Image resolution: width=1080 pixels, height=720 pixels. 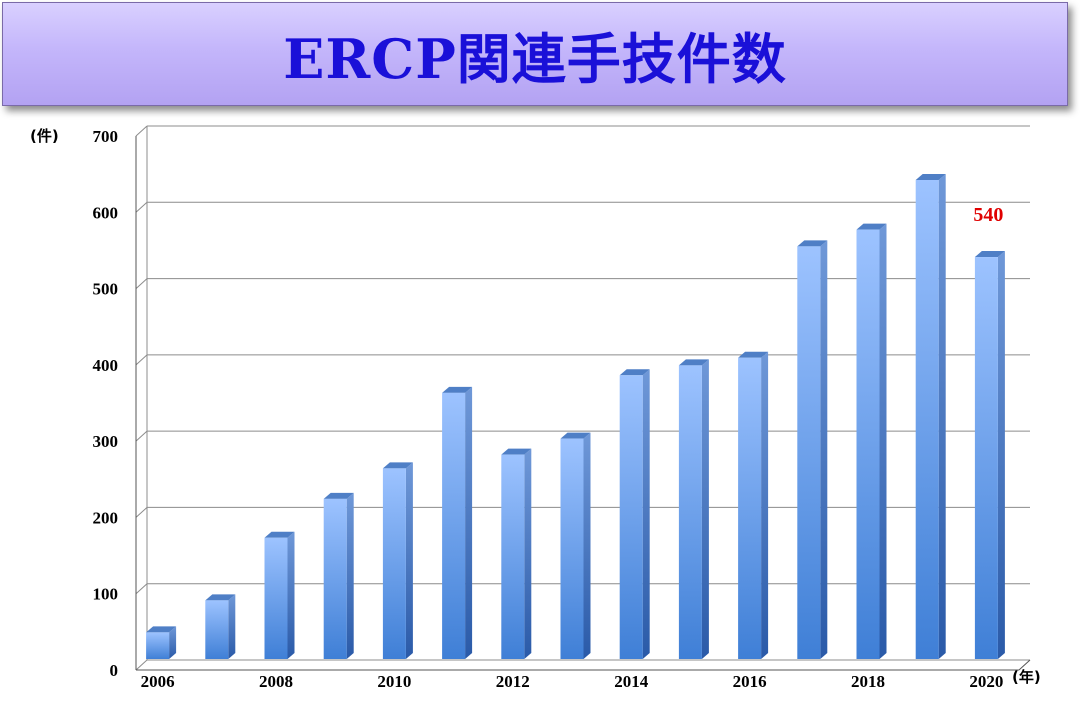 I want to click on y-tick-label: 500, so click(x=106, y=289).